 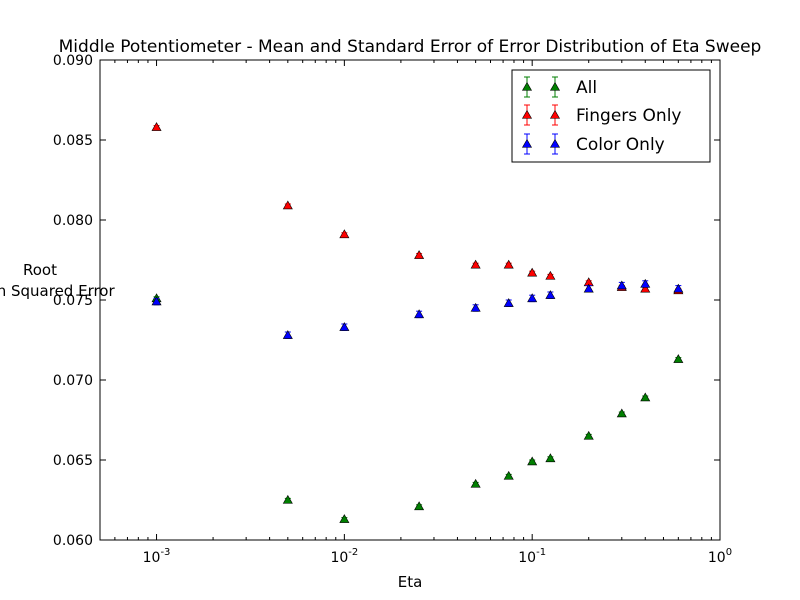 What do you see at coordinates (73, 61) in the screenshot?
I see `y-tick-label: 0.090` at bounding box center [73, 61].